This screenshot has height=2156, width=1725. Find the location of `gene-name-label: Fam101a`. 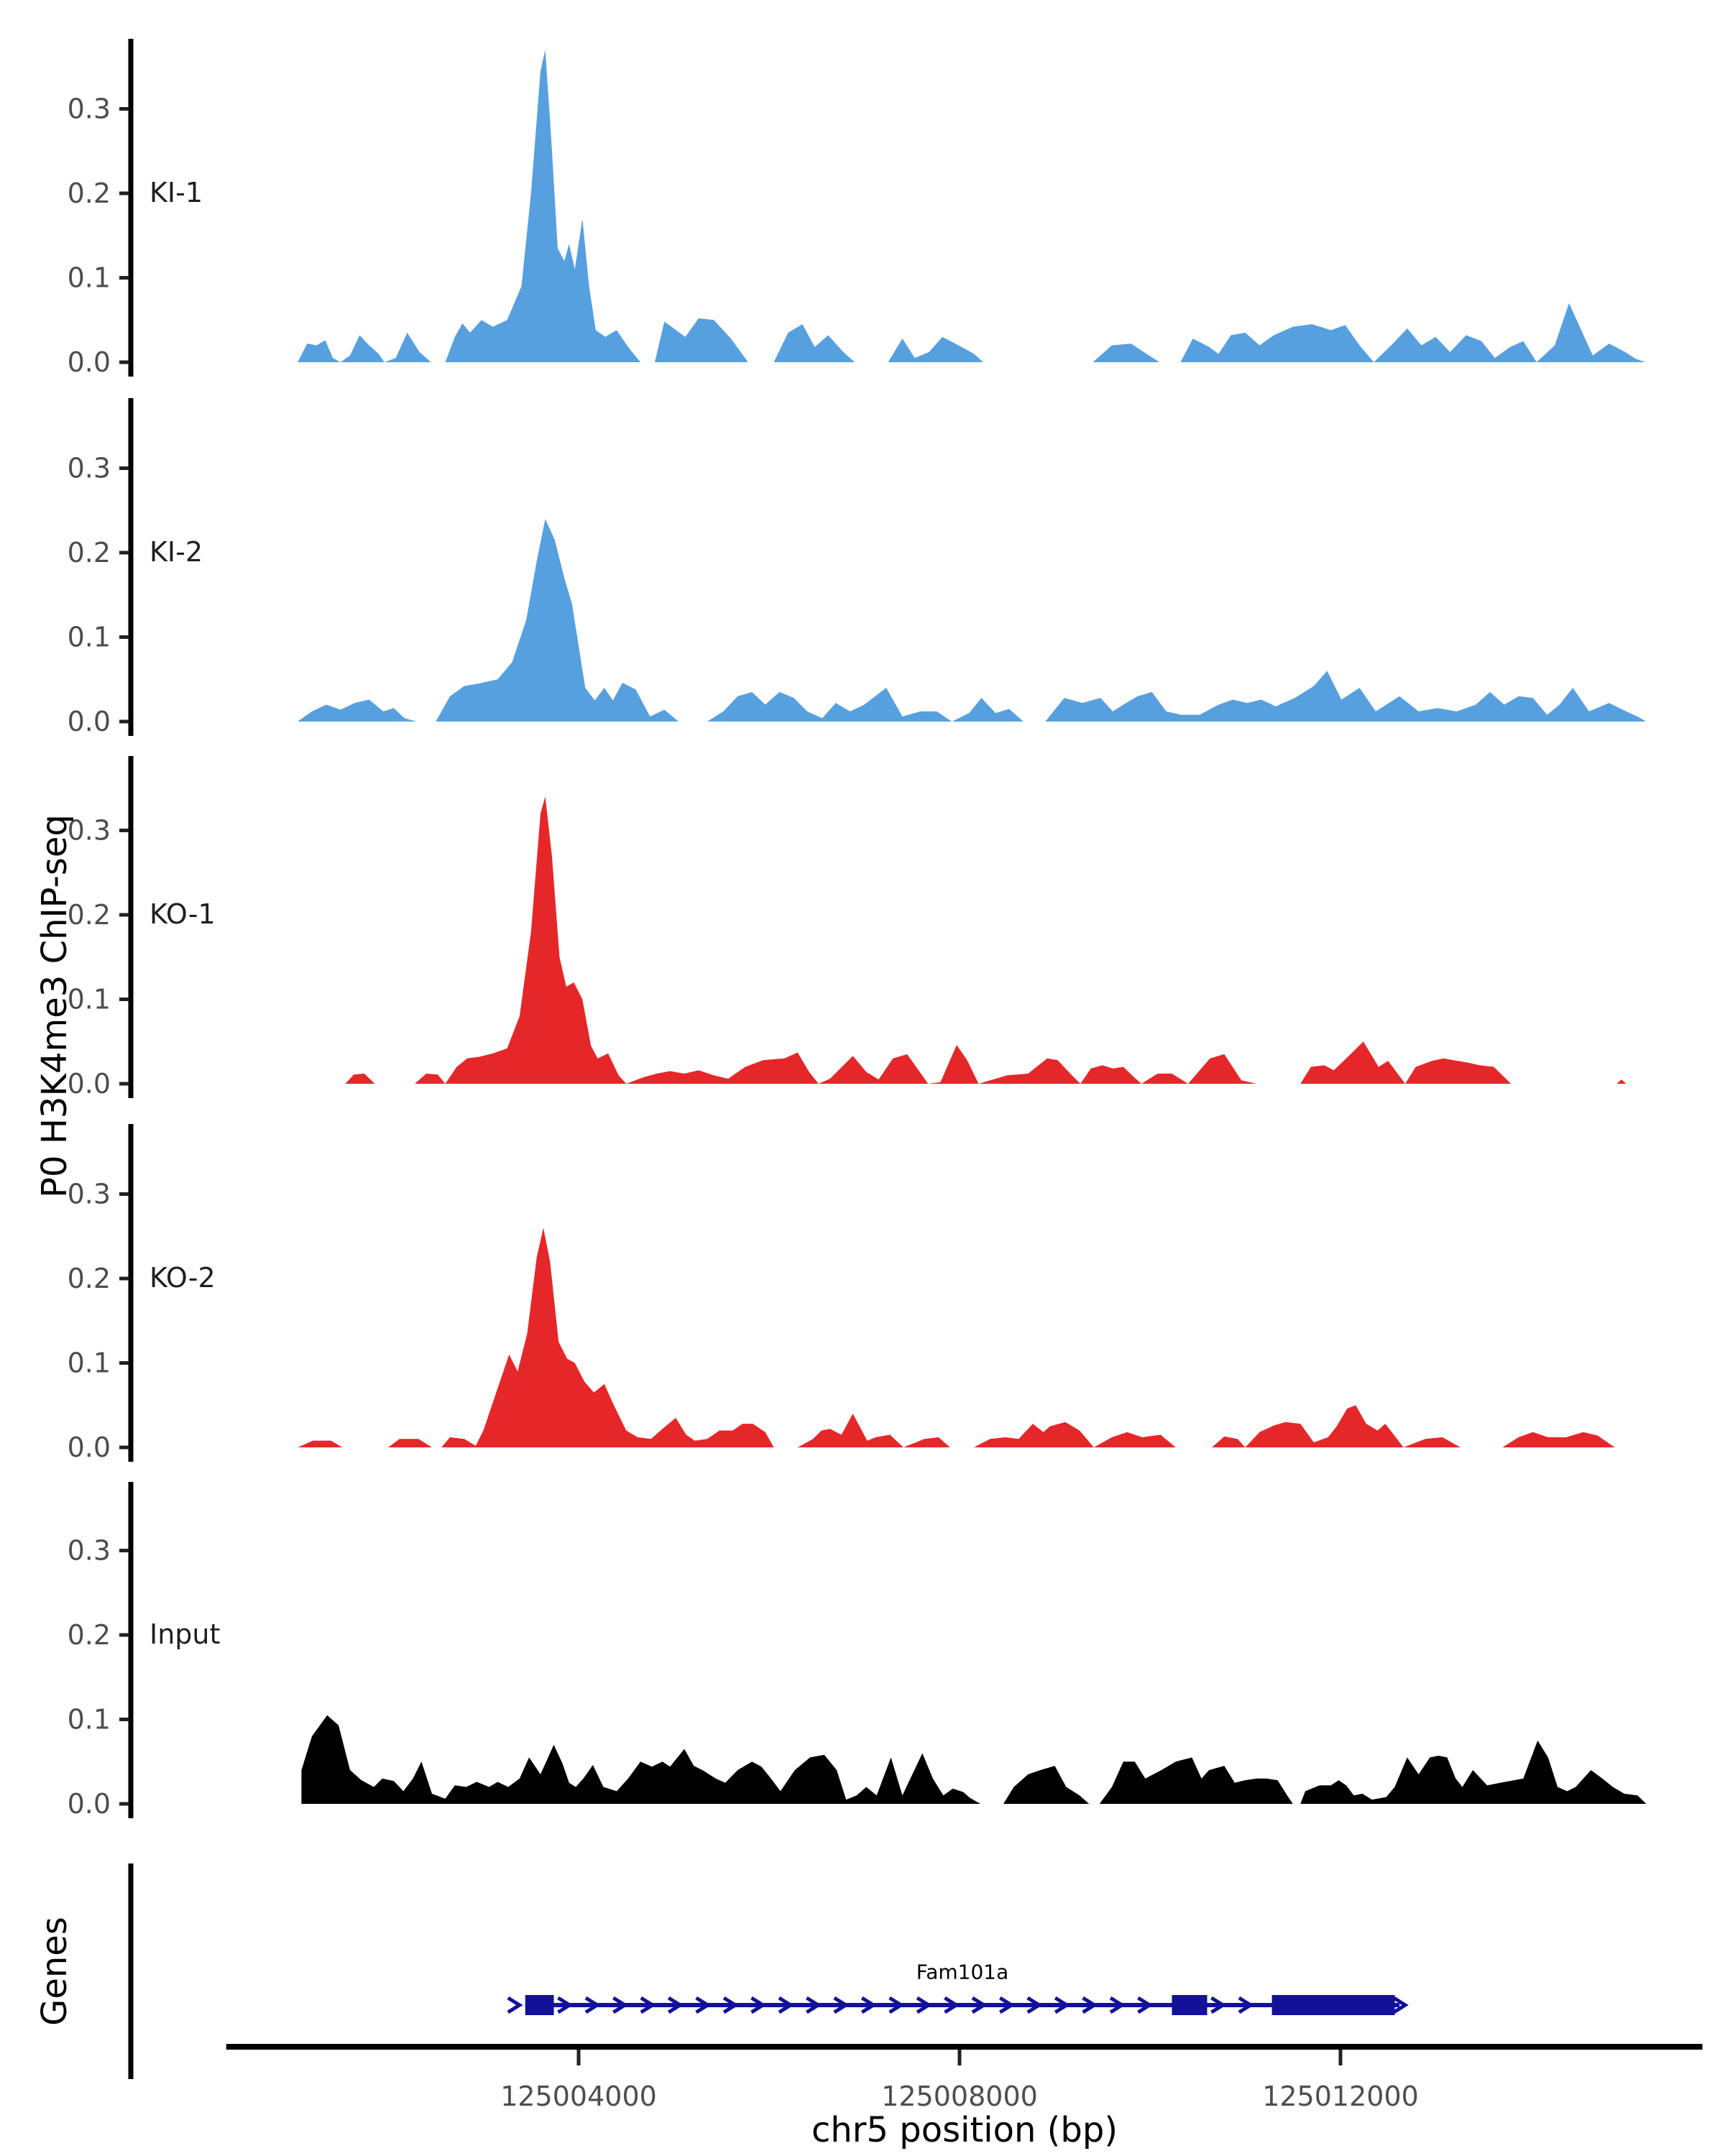

gene-name-label: Fam101a is located at coordinates (962, 1972).